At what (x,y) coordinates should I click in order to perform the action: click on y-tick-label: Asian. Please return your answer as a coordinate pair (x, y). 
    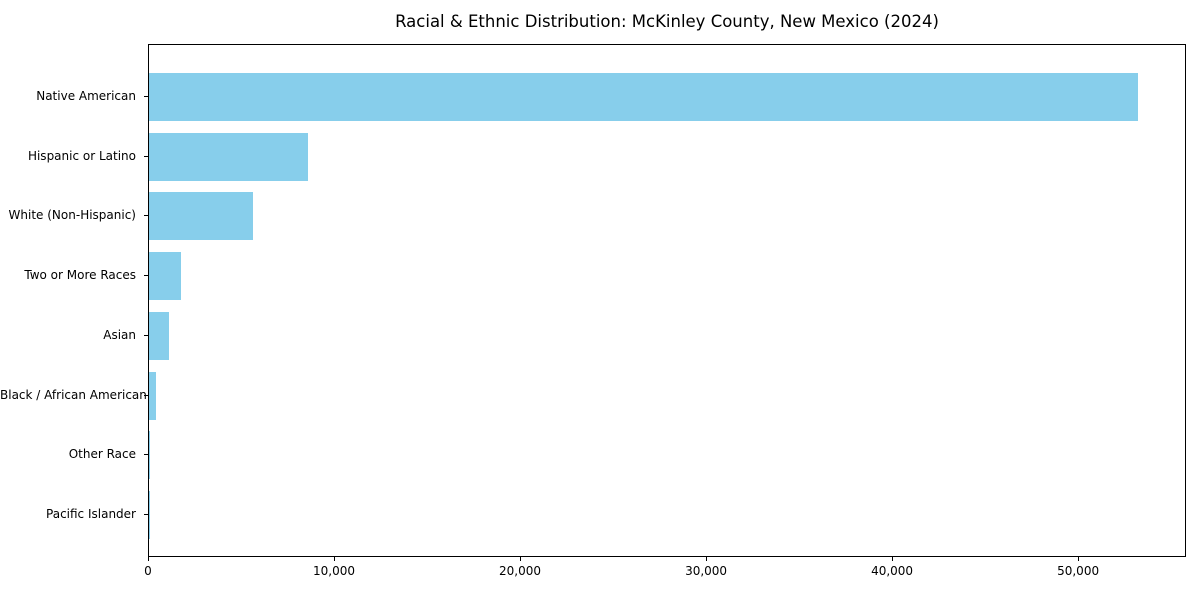
    Looking at the image, I should click on (119, 334).